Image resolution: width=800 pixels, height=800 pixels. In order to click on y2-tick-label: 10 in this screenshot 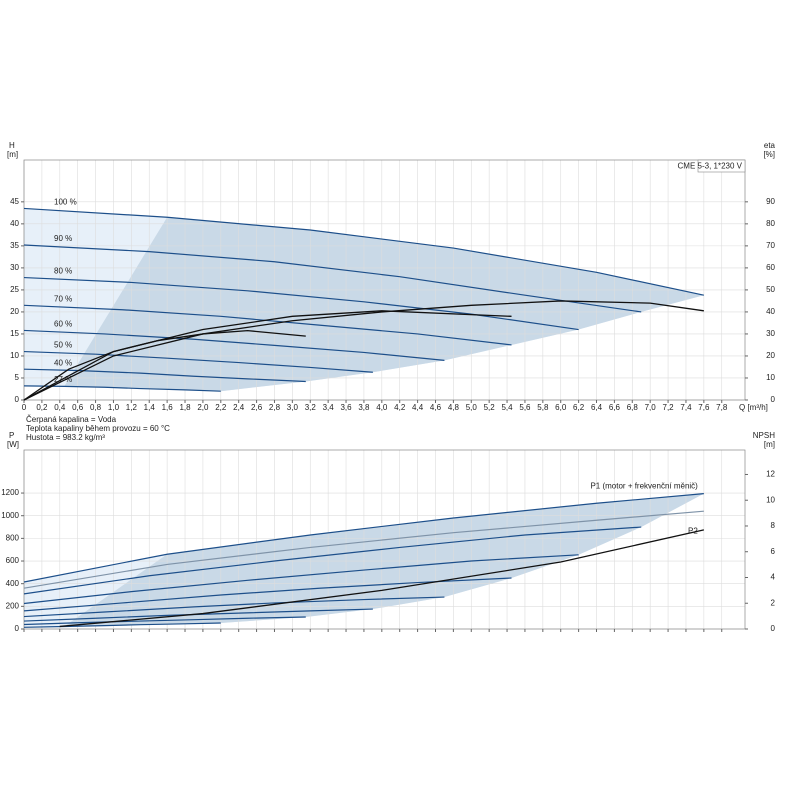, I will do `click(770, 499)`.